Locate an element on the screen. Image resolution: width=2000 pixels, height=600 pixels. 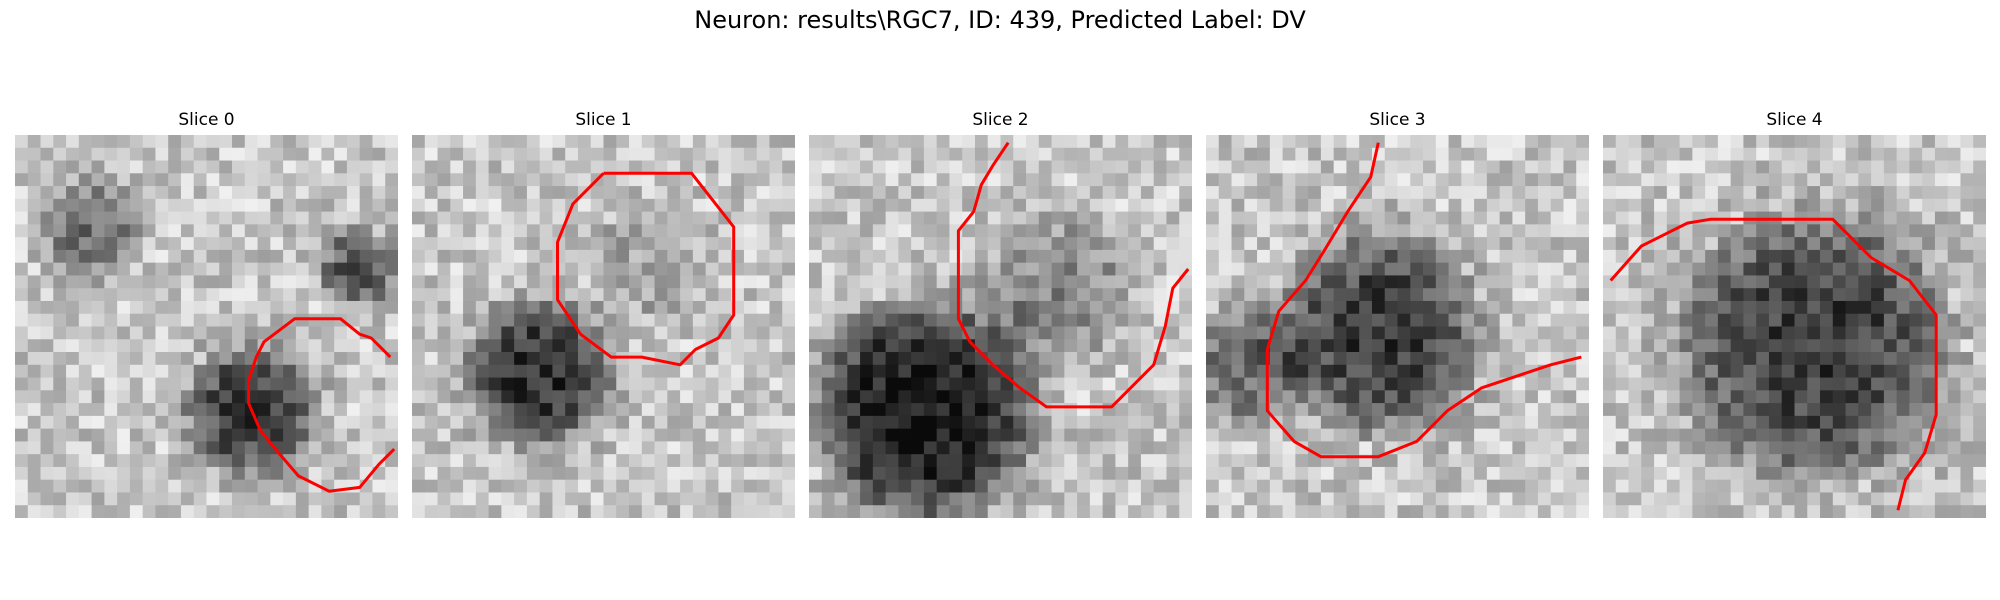
slice-title-3: Slice 3 is located at coordinates (1397, 120).